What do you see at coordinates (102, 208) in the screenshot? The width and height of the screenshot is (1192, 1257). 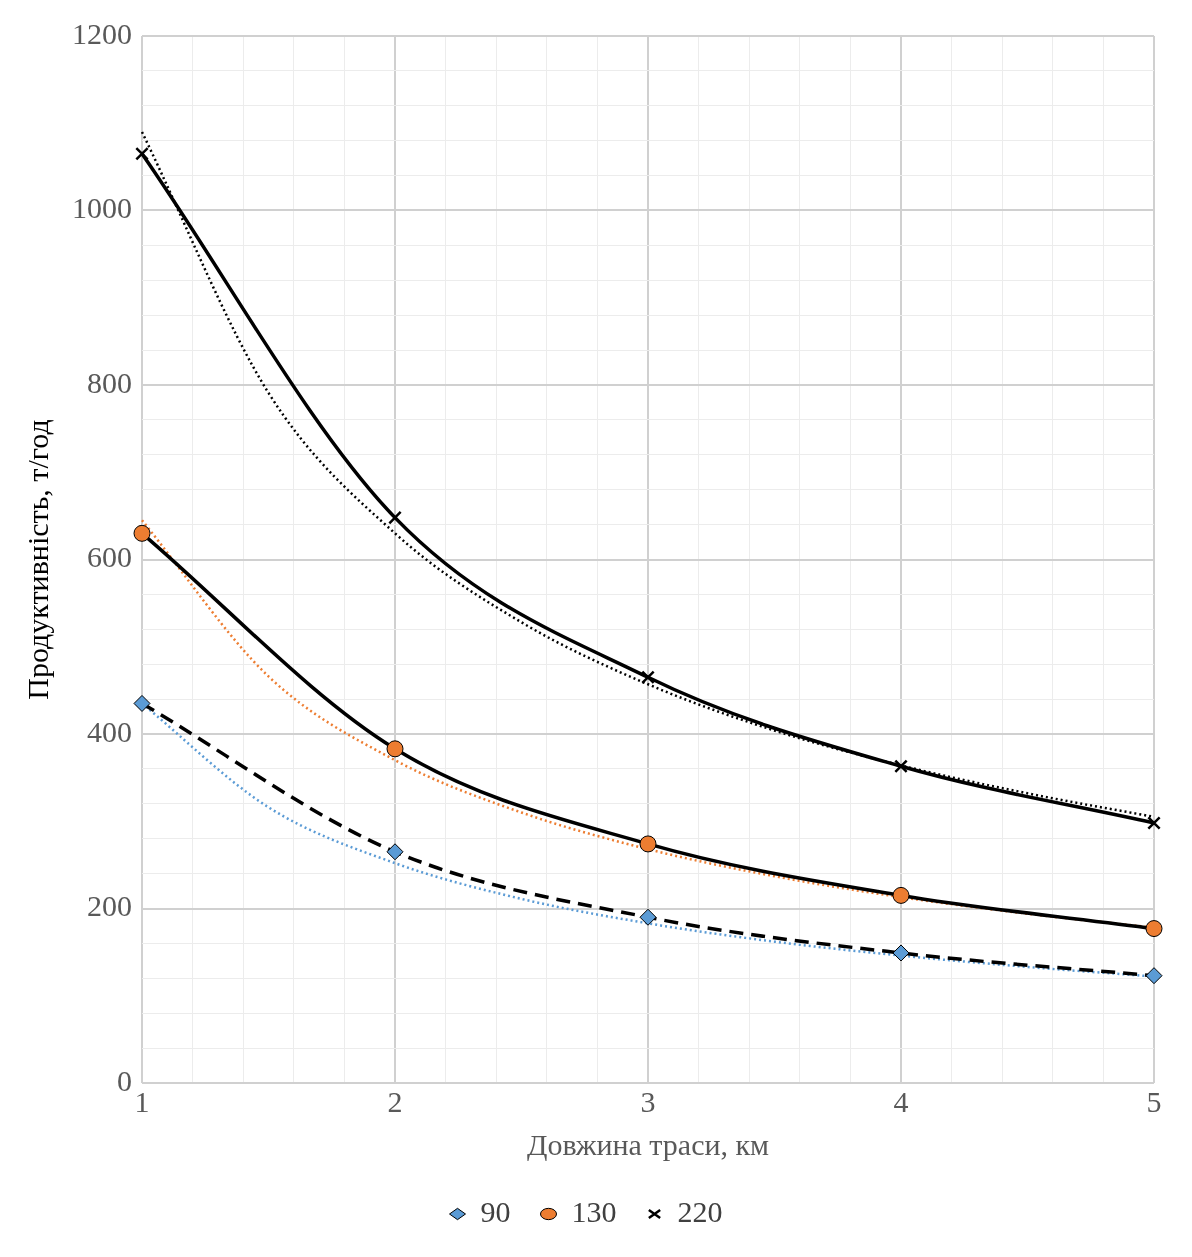 I see `y-tick-label: 1000` at bounding box center [102, 208].